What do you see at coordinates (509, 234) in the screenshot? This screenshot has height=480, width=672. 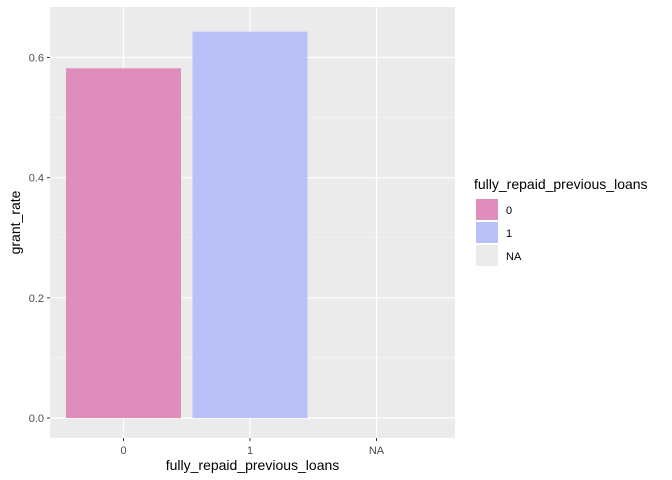 I see `legend-label-1: 1` at bounding box center [509, 234].